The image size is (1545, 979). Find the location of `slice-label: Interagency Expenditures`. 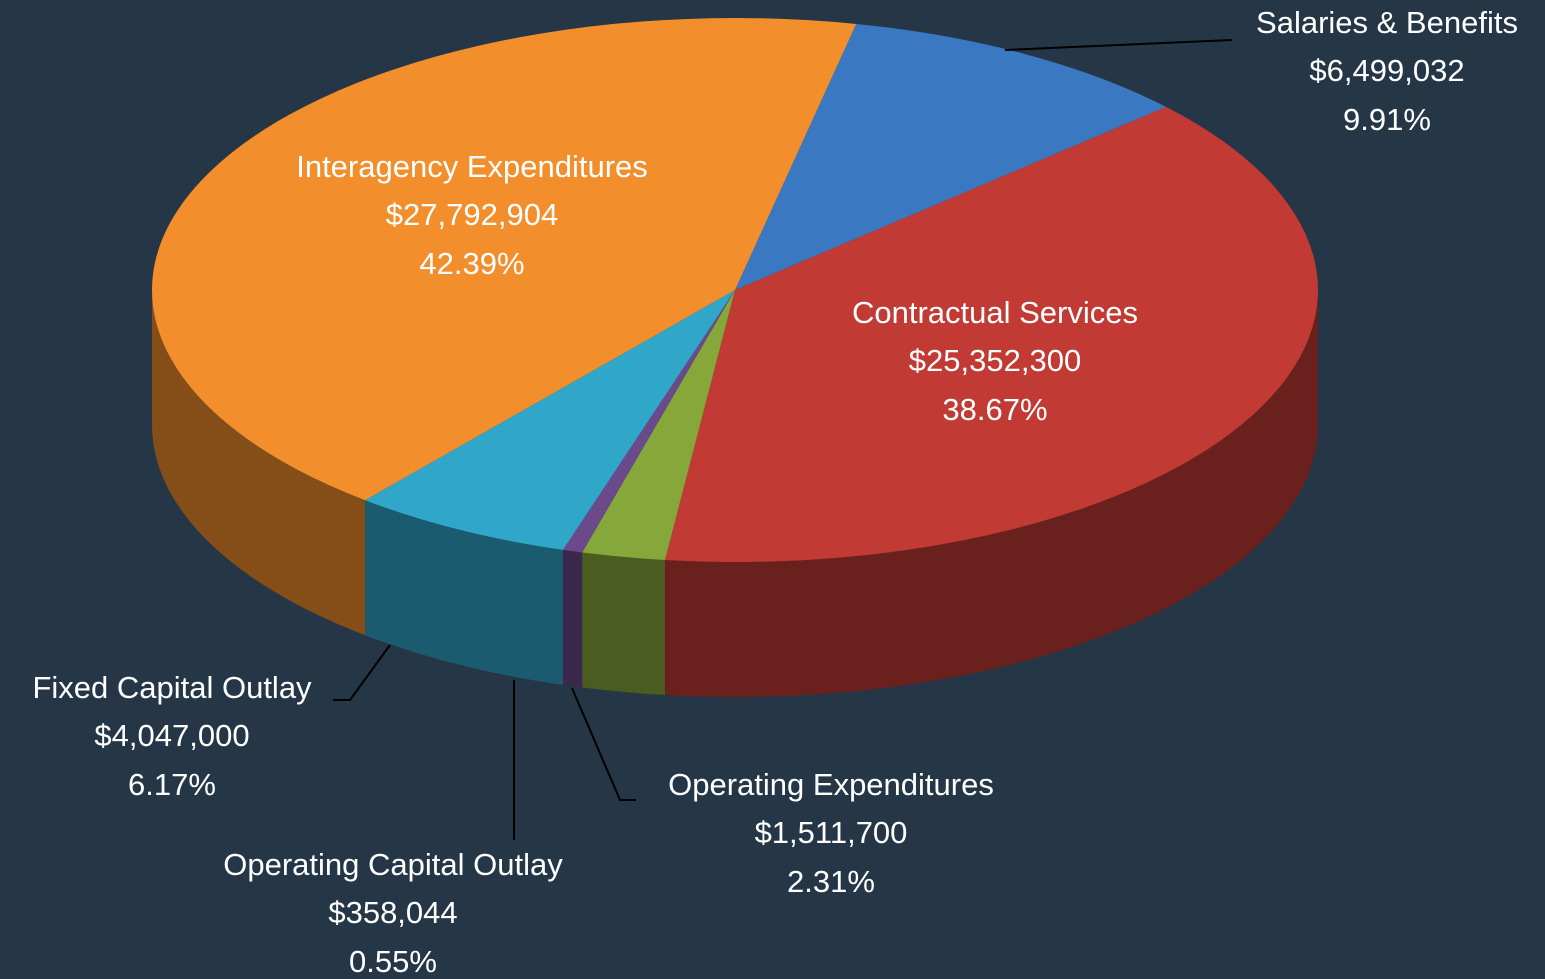

slice-label: Interagency Expenditures is located at coordinates (472, 166).